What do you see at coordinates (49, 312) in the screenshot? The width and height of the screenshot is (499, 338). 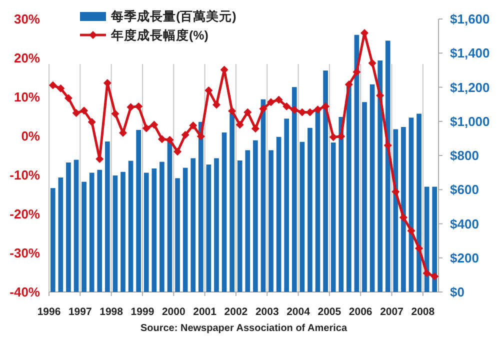 I see `x-tick-label: 1996` at bounding box center [49, 312].